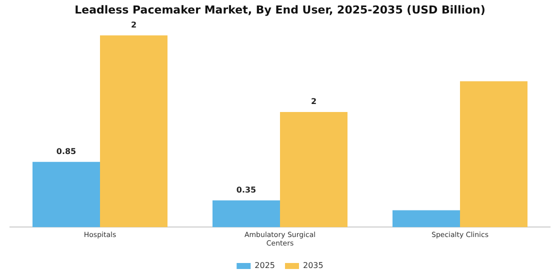 The width and height of the screenshot is (560, 280). What do you see at coordinates (246, 189) in the screenshot?
I see `data-label: 0.35` at bounding box center [246, 189].